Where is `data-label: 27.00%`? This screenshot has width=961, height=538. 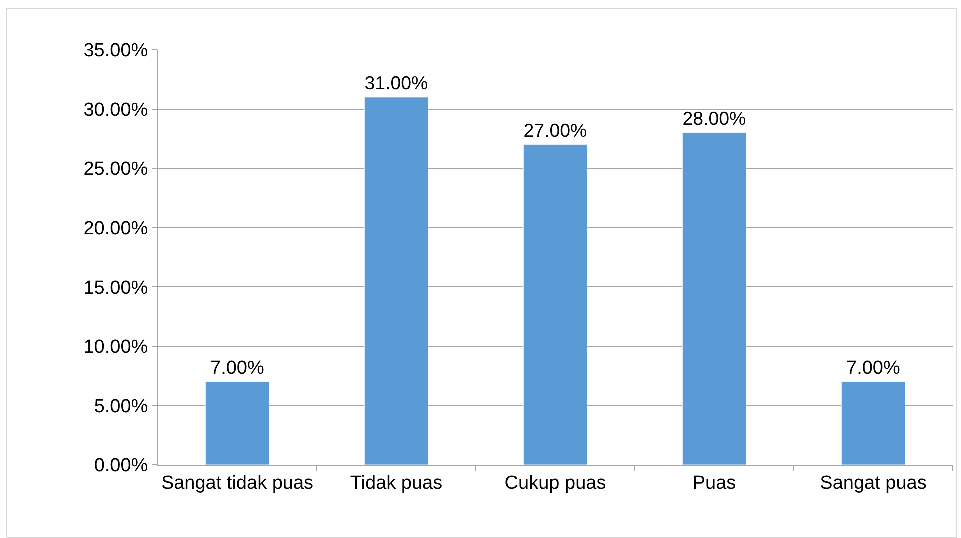 data-label: 27.00% is located at coordinates (556, 130).